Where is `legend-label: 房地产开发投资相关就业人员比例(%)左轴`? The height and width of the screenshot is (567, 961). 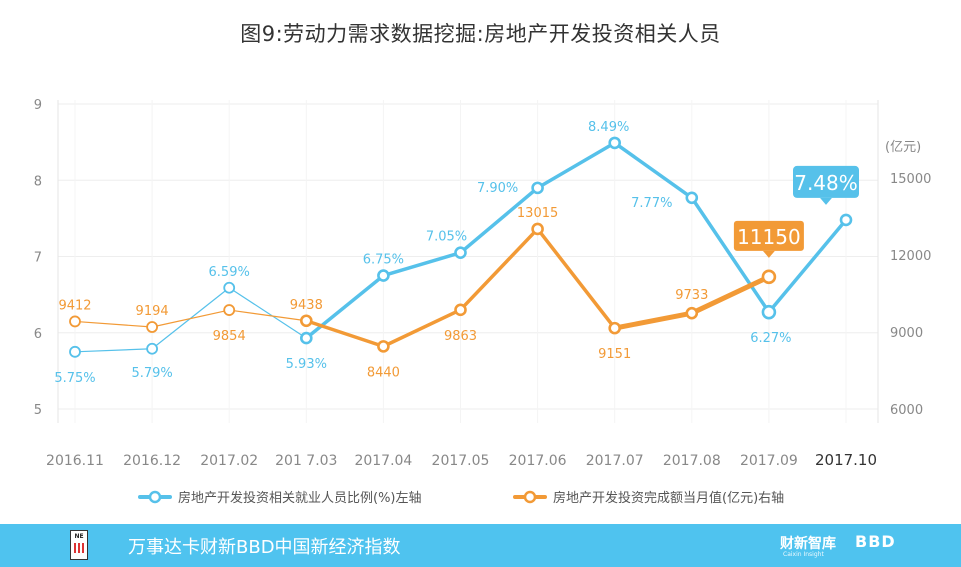 legend-label: 房地产开发投资相关就业人员比例(%)左轴 is located at coordinates (300, 498).